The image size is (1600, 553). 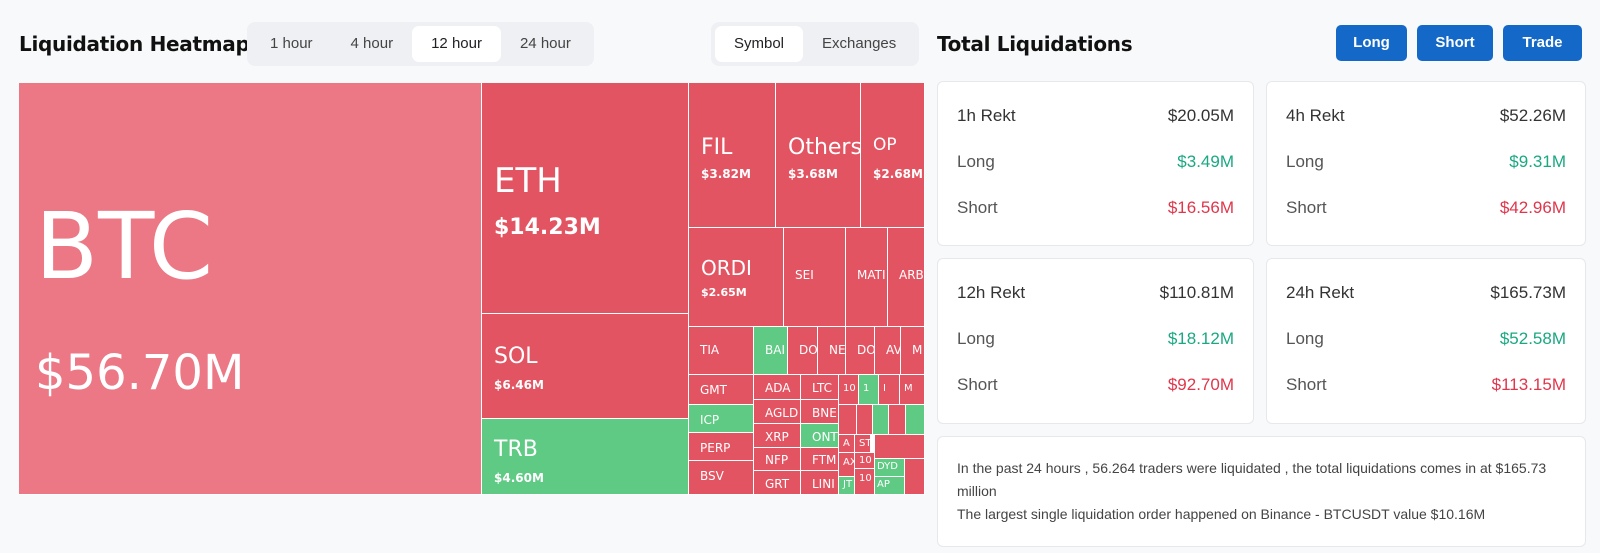 I want to click on stat-long-row: Long $3.49M, so click(x=1095, y=162).